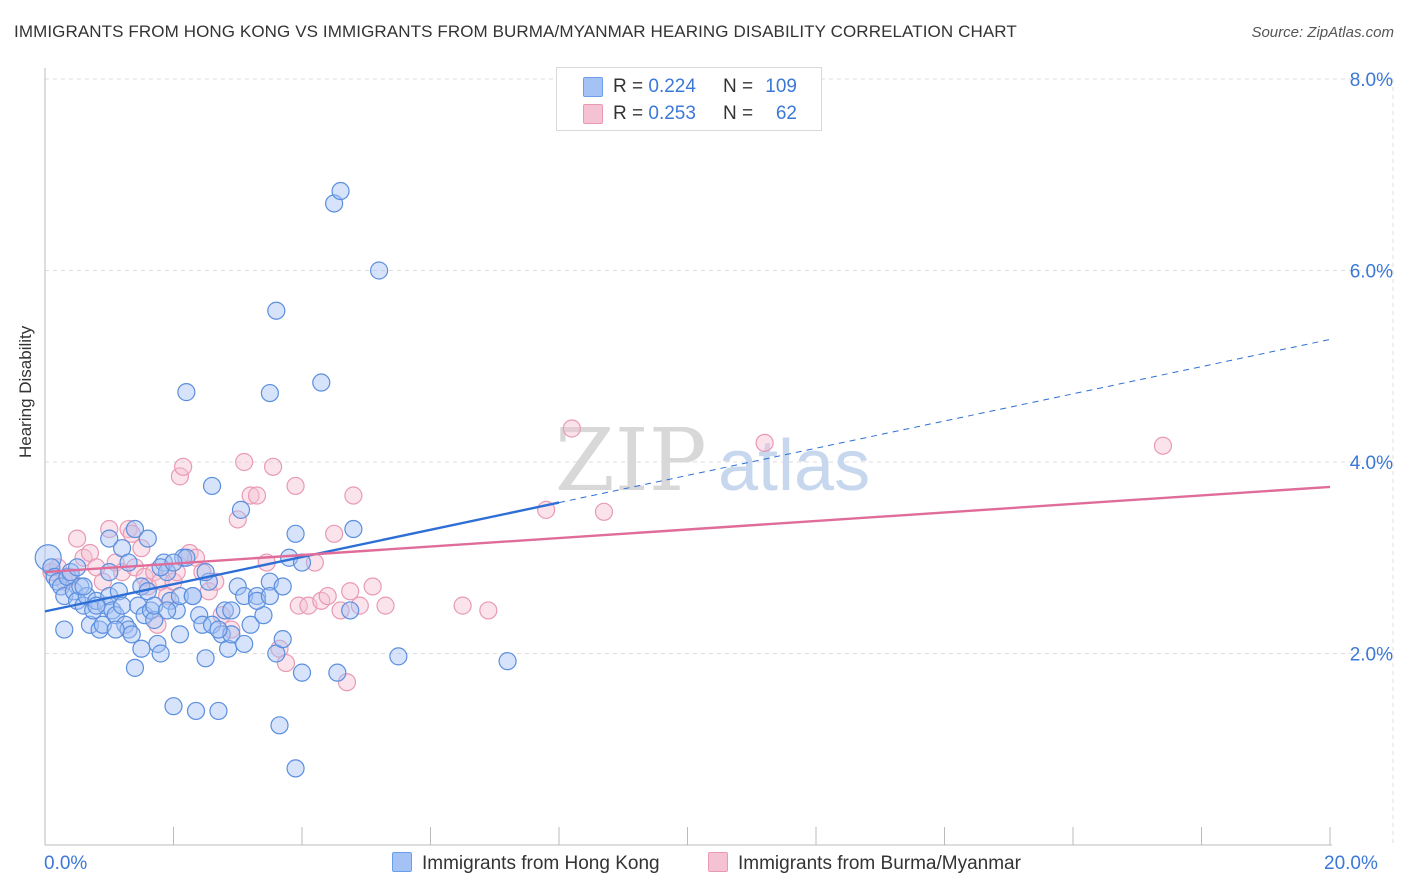 The height and width of the screenshot is (892, 1406). Describe the element at coordinates (712, 461) in the screenshot. I see `watermark: ZIP atlas` at that location.